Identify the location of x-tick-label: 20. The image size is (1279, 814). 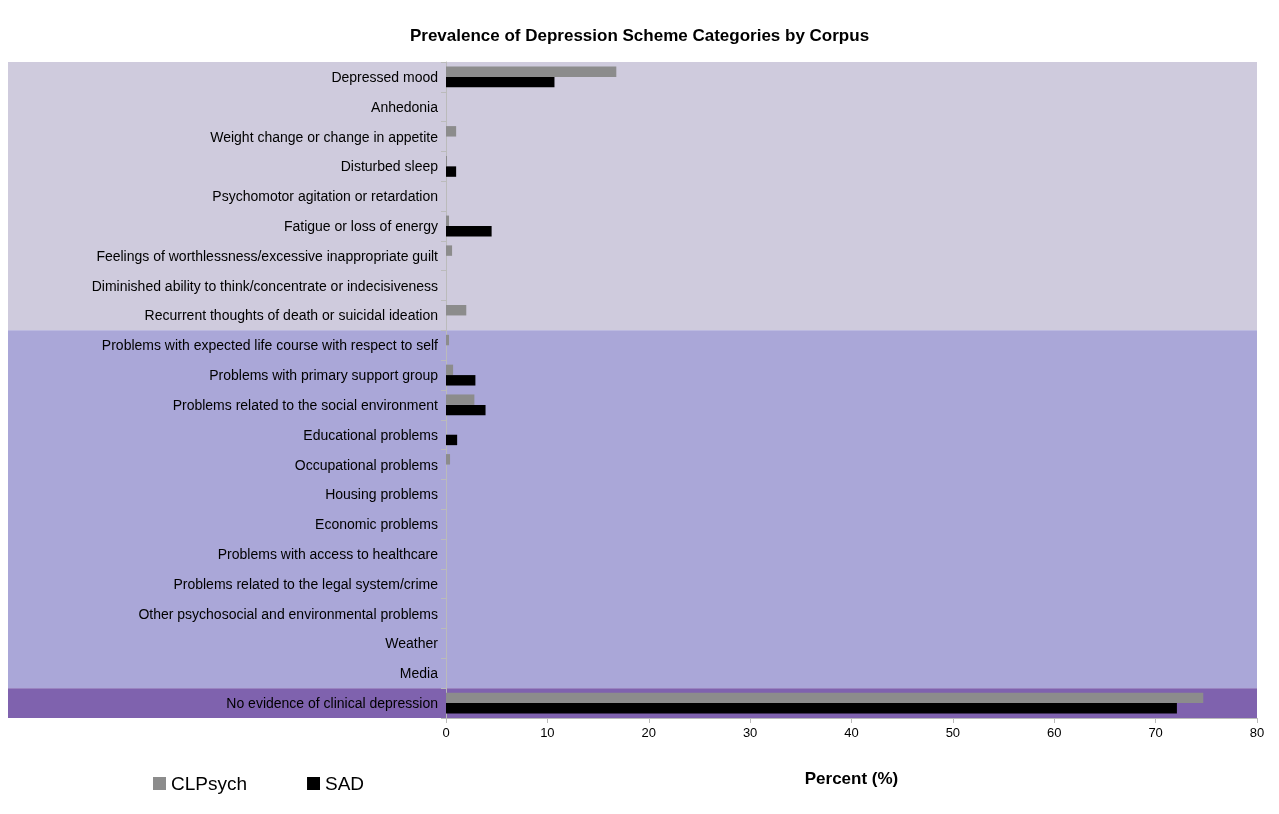
(648, 732).